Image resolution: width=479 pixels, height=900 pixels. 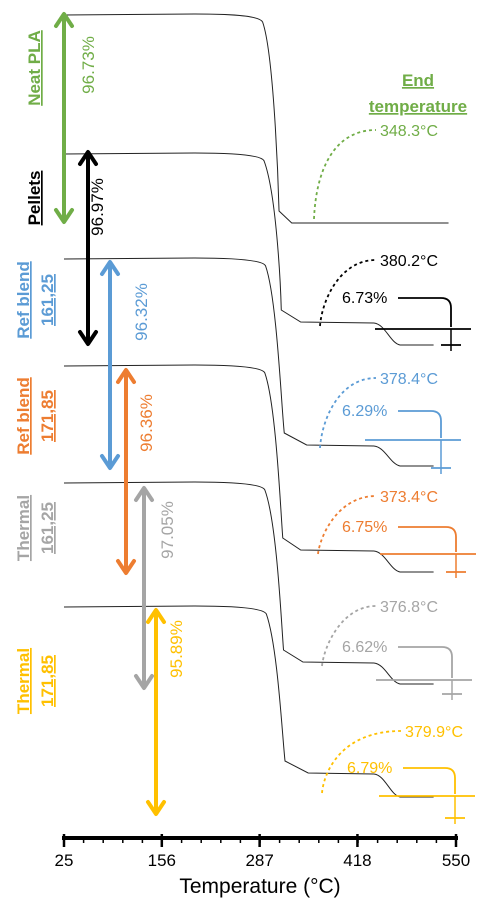 I want to click on mass-loss-label-4: 97.05%, so click(x=167, y=530).